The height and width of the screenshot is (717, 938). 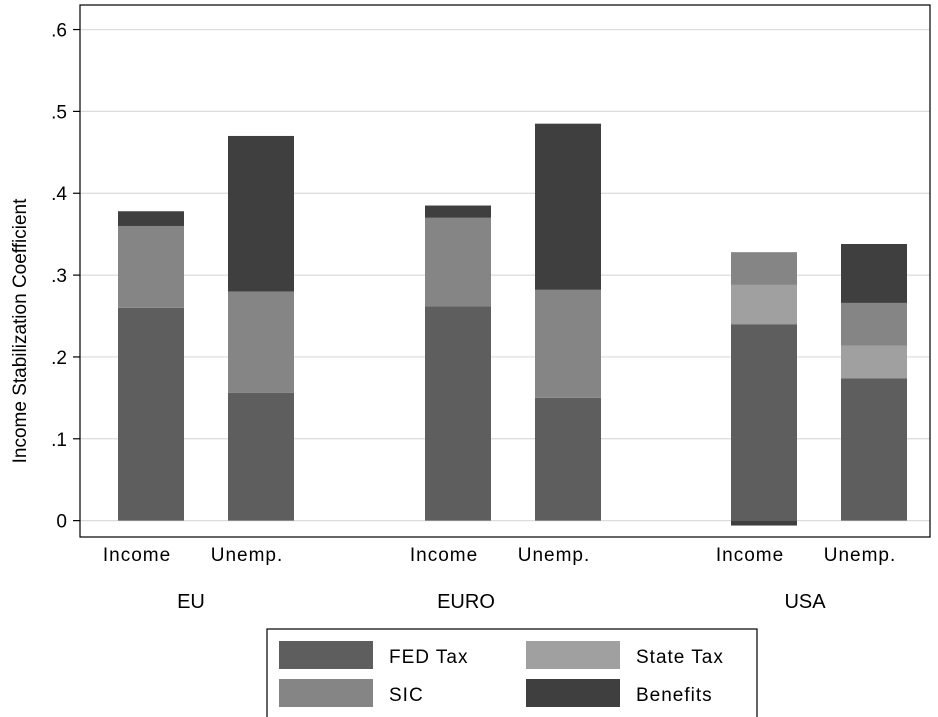 What do you see at coordinates (568, 343) in the screenshot?
I see `bar-segment-euro-unemp-sic` at bounding box center [568, 343].